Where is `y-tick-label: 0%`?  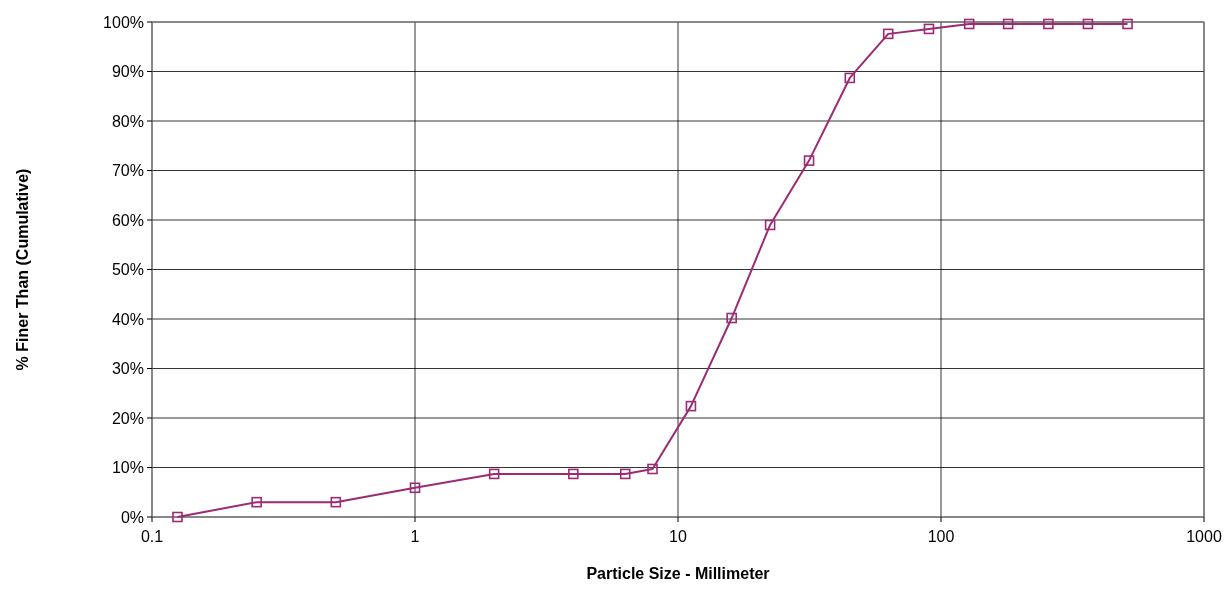
y-tick-label: 0% is located at coordinates (132, 517).